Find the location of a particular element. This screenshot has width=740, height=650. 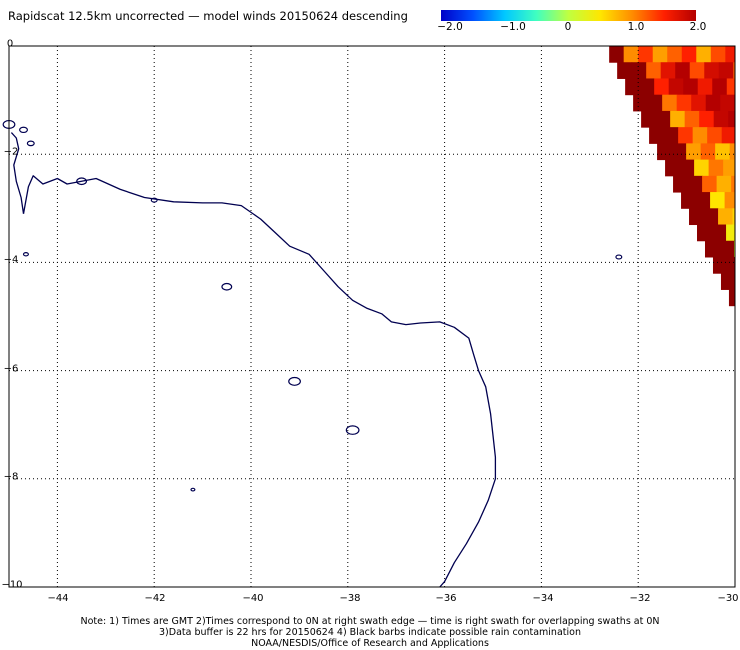

swath-layer is located at coordinates (672, 176).